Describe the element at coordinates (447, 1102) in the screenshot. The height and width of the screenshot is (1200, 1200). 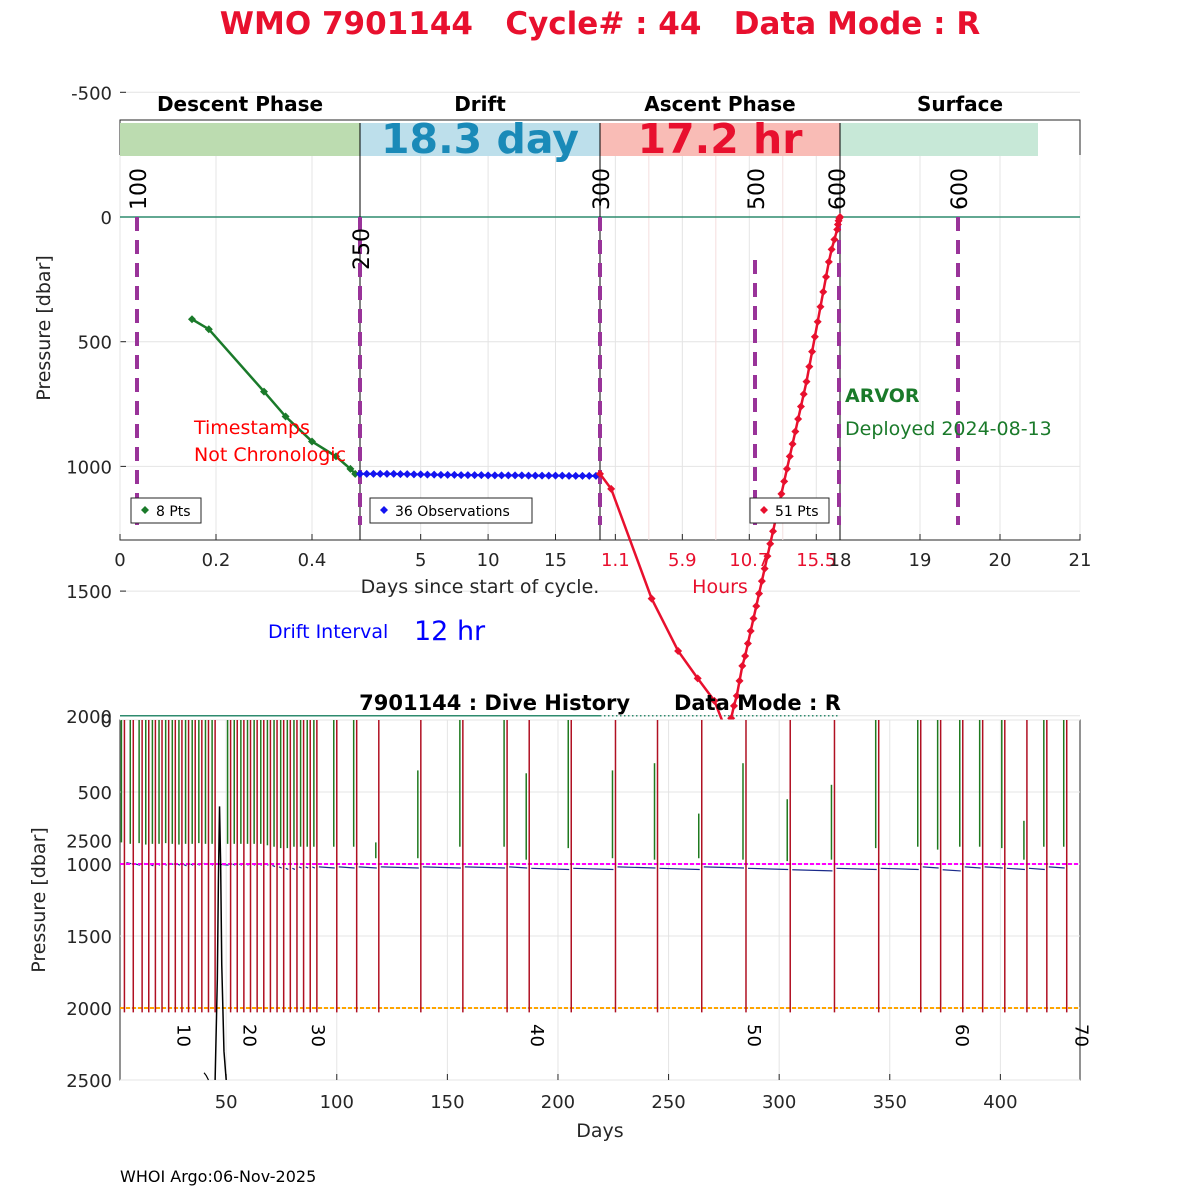
I see `bottom-xtick-label: 150` at that location.